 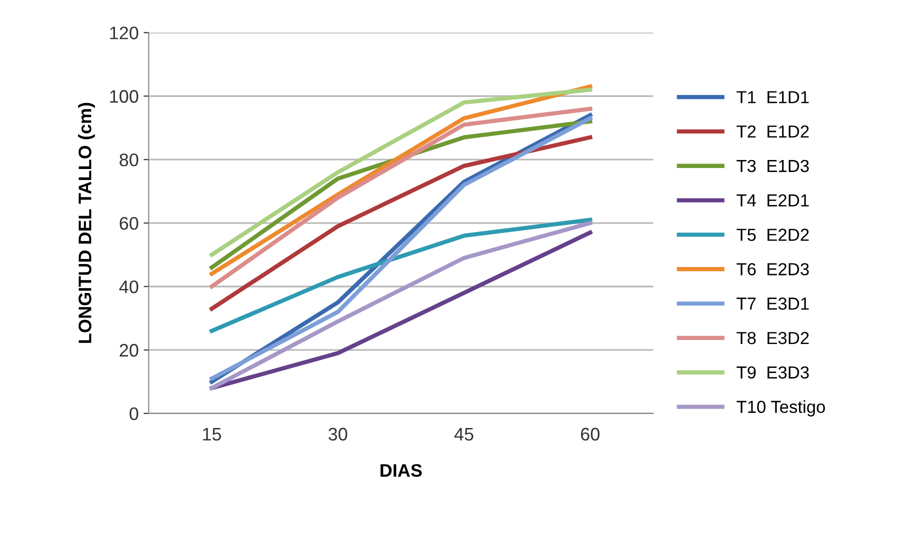 I want to click on legend-label: T8 E3D2, so click(x=772, y=338).